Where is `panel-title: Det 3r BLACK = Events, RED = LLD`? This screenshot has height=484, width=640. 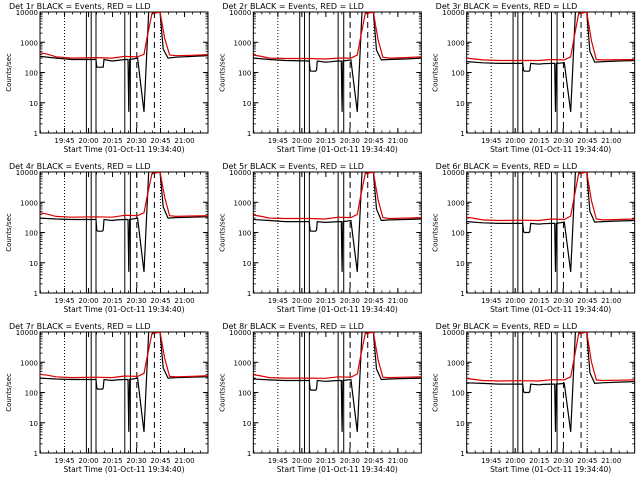
panel-title: Det 3r BLACK = Events, RED = LLD is located at coordinates (507, 6).